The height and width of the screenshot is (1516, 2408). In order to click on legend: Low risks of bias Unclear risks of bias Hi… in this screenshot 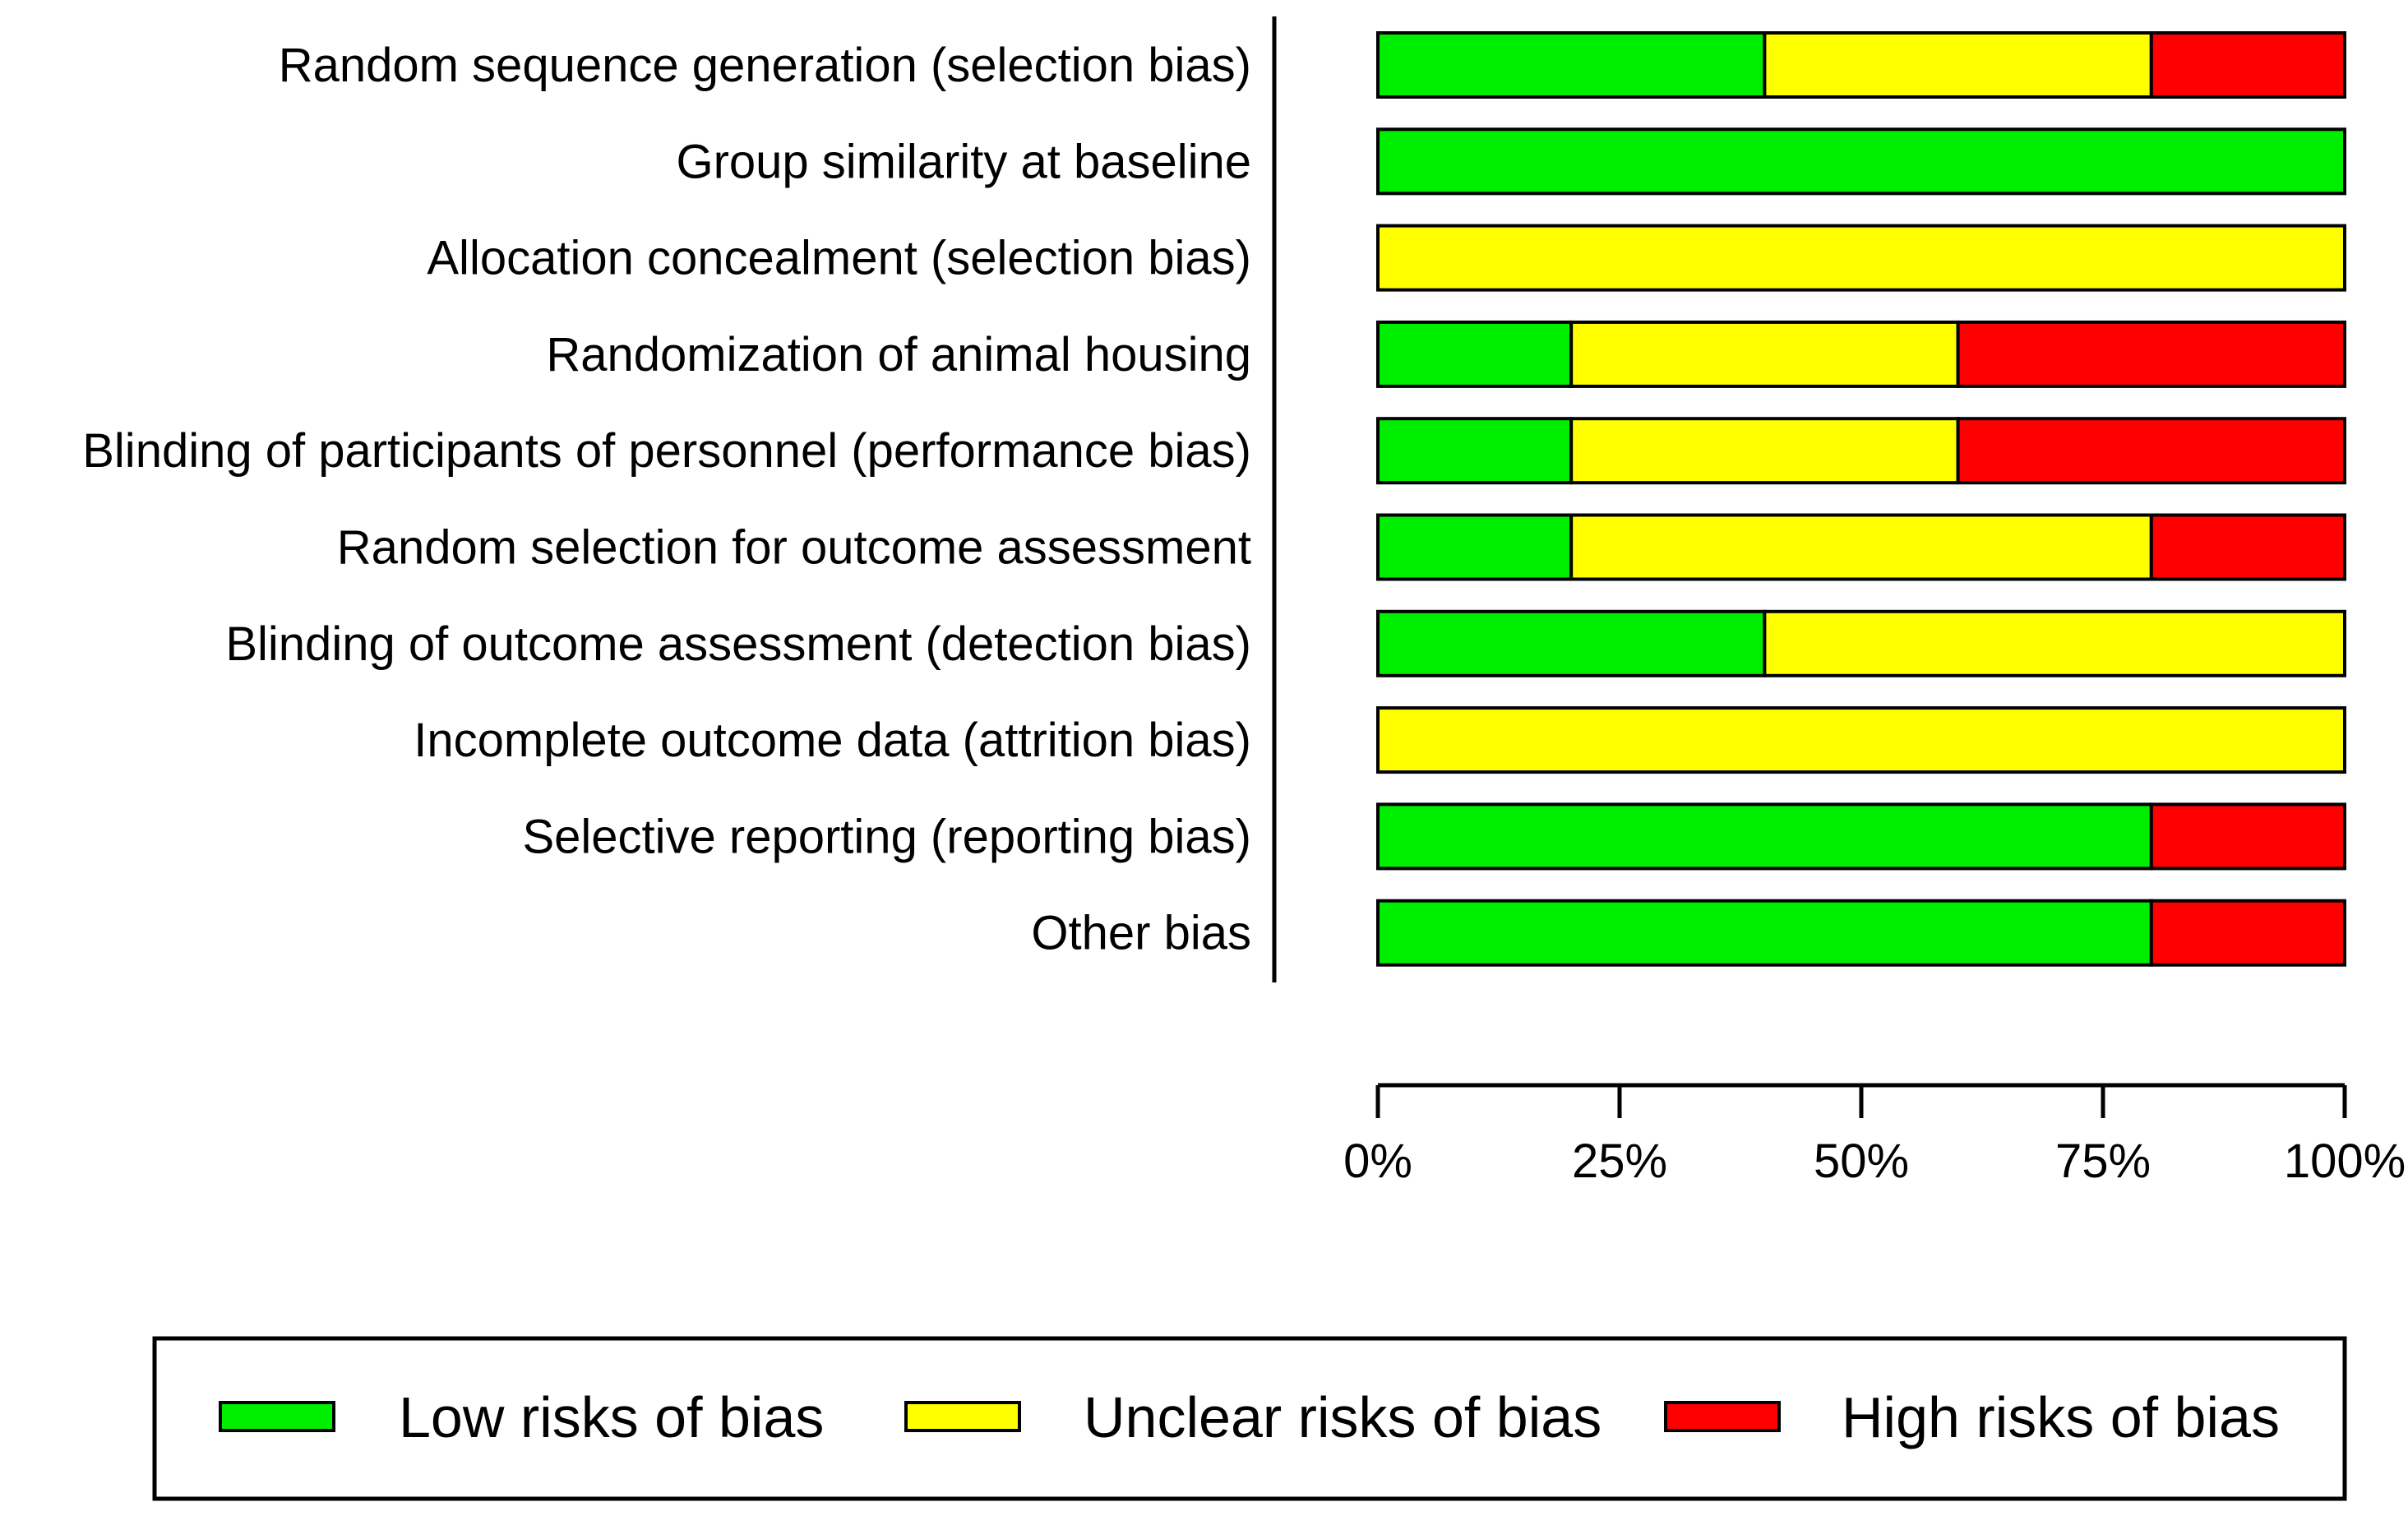, I will do `click(1249, 1418)`.